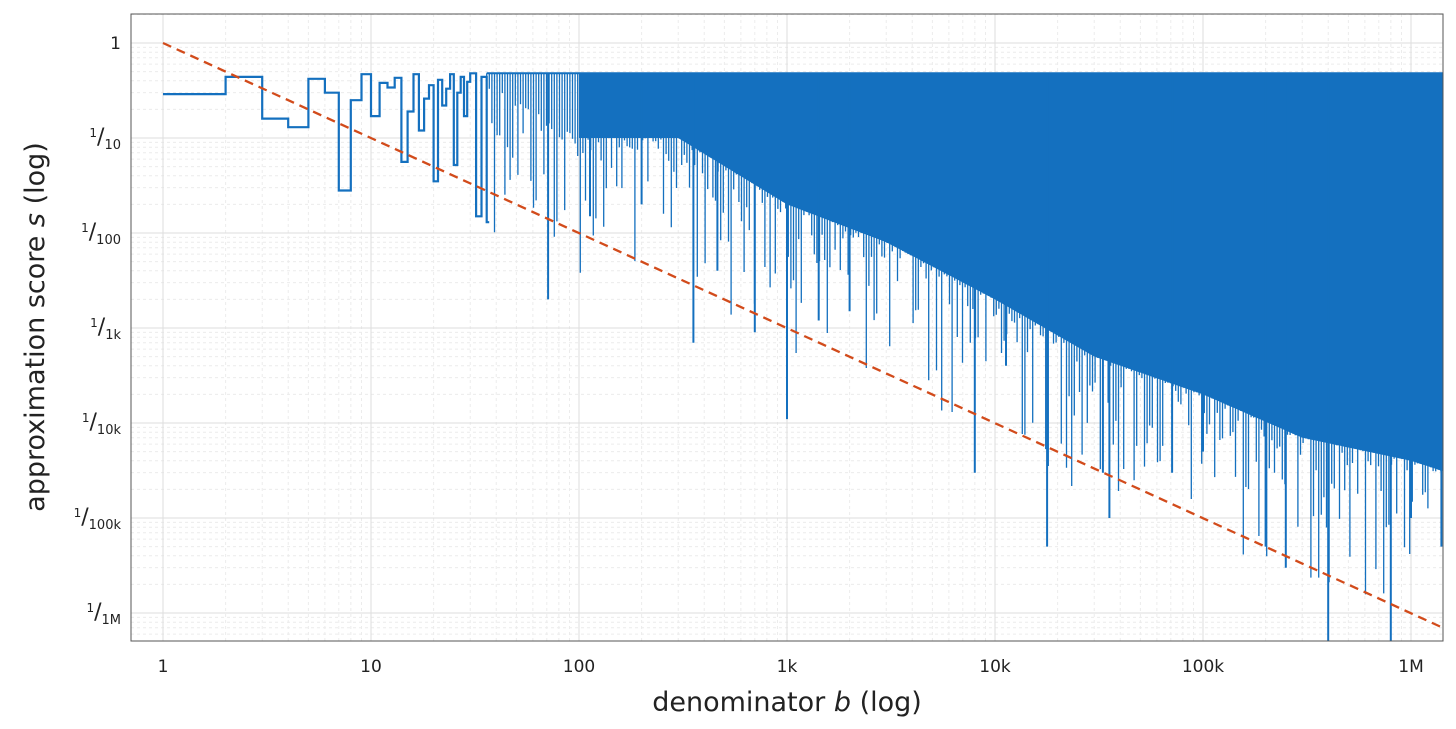  I want to click on y-axis-label-prefix: approximation score, so click(35, 369).